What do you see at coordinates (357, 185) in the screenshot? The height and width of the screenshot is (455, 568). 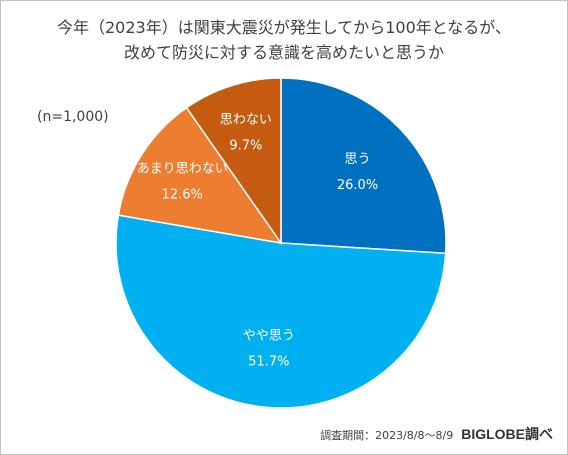 I see `slice-value-label-0: 26.0%` at bounding box center [357, 185].